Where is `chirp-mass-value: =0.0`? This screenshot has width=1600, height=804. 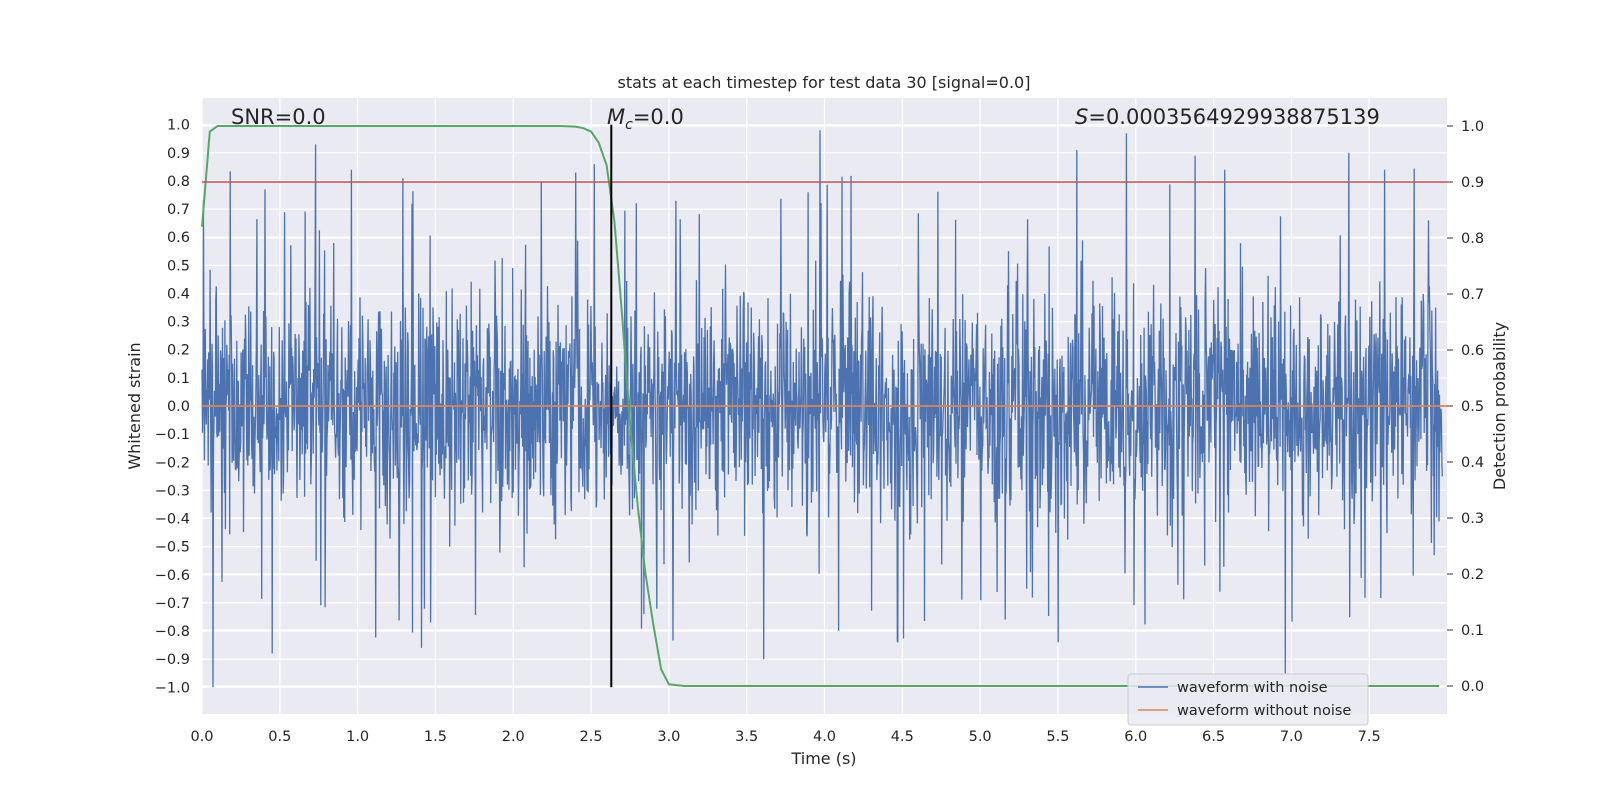
chirp-mass-value: =0.0 is located at coordinates (658, 117).